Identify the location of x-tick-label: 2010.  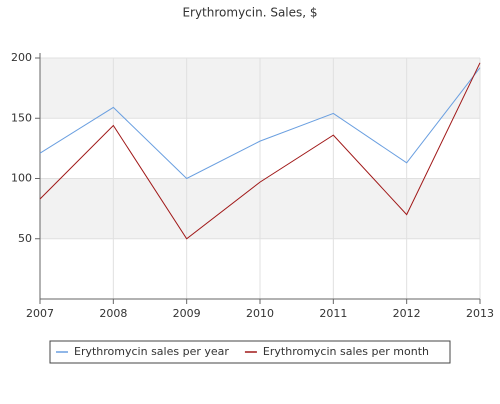
(260, 313).